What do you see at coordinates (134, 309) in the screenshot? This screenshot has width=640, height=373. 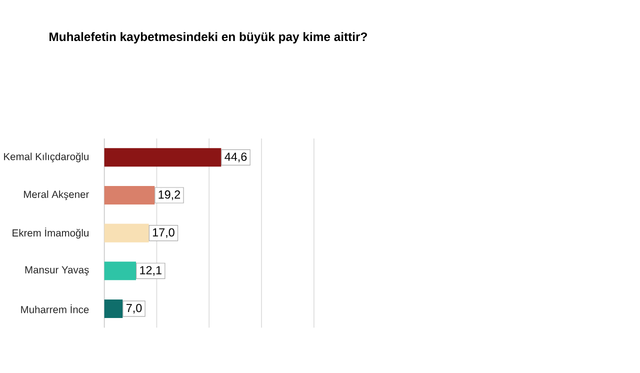 I see `data-label: 7,0` at bounding box center [134, 309].